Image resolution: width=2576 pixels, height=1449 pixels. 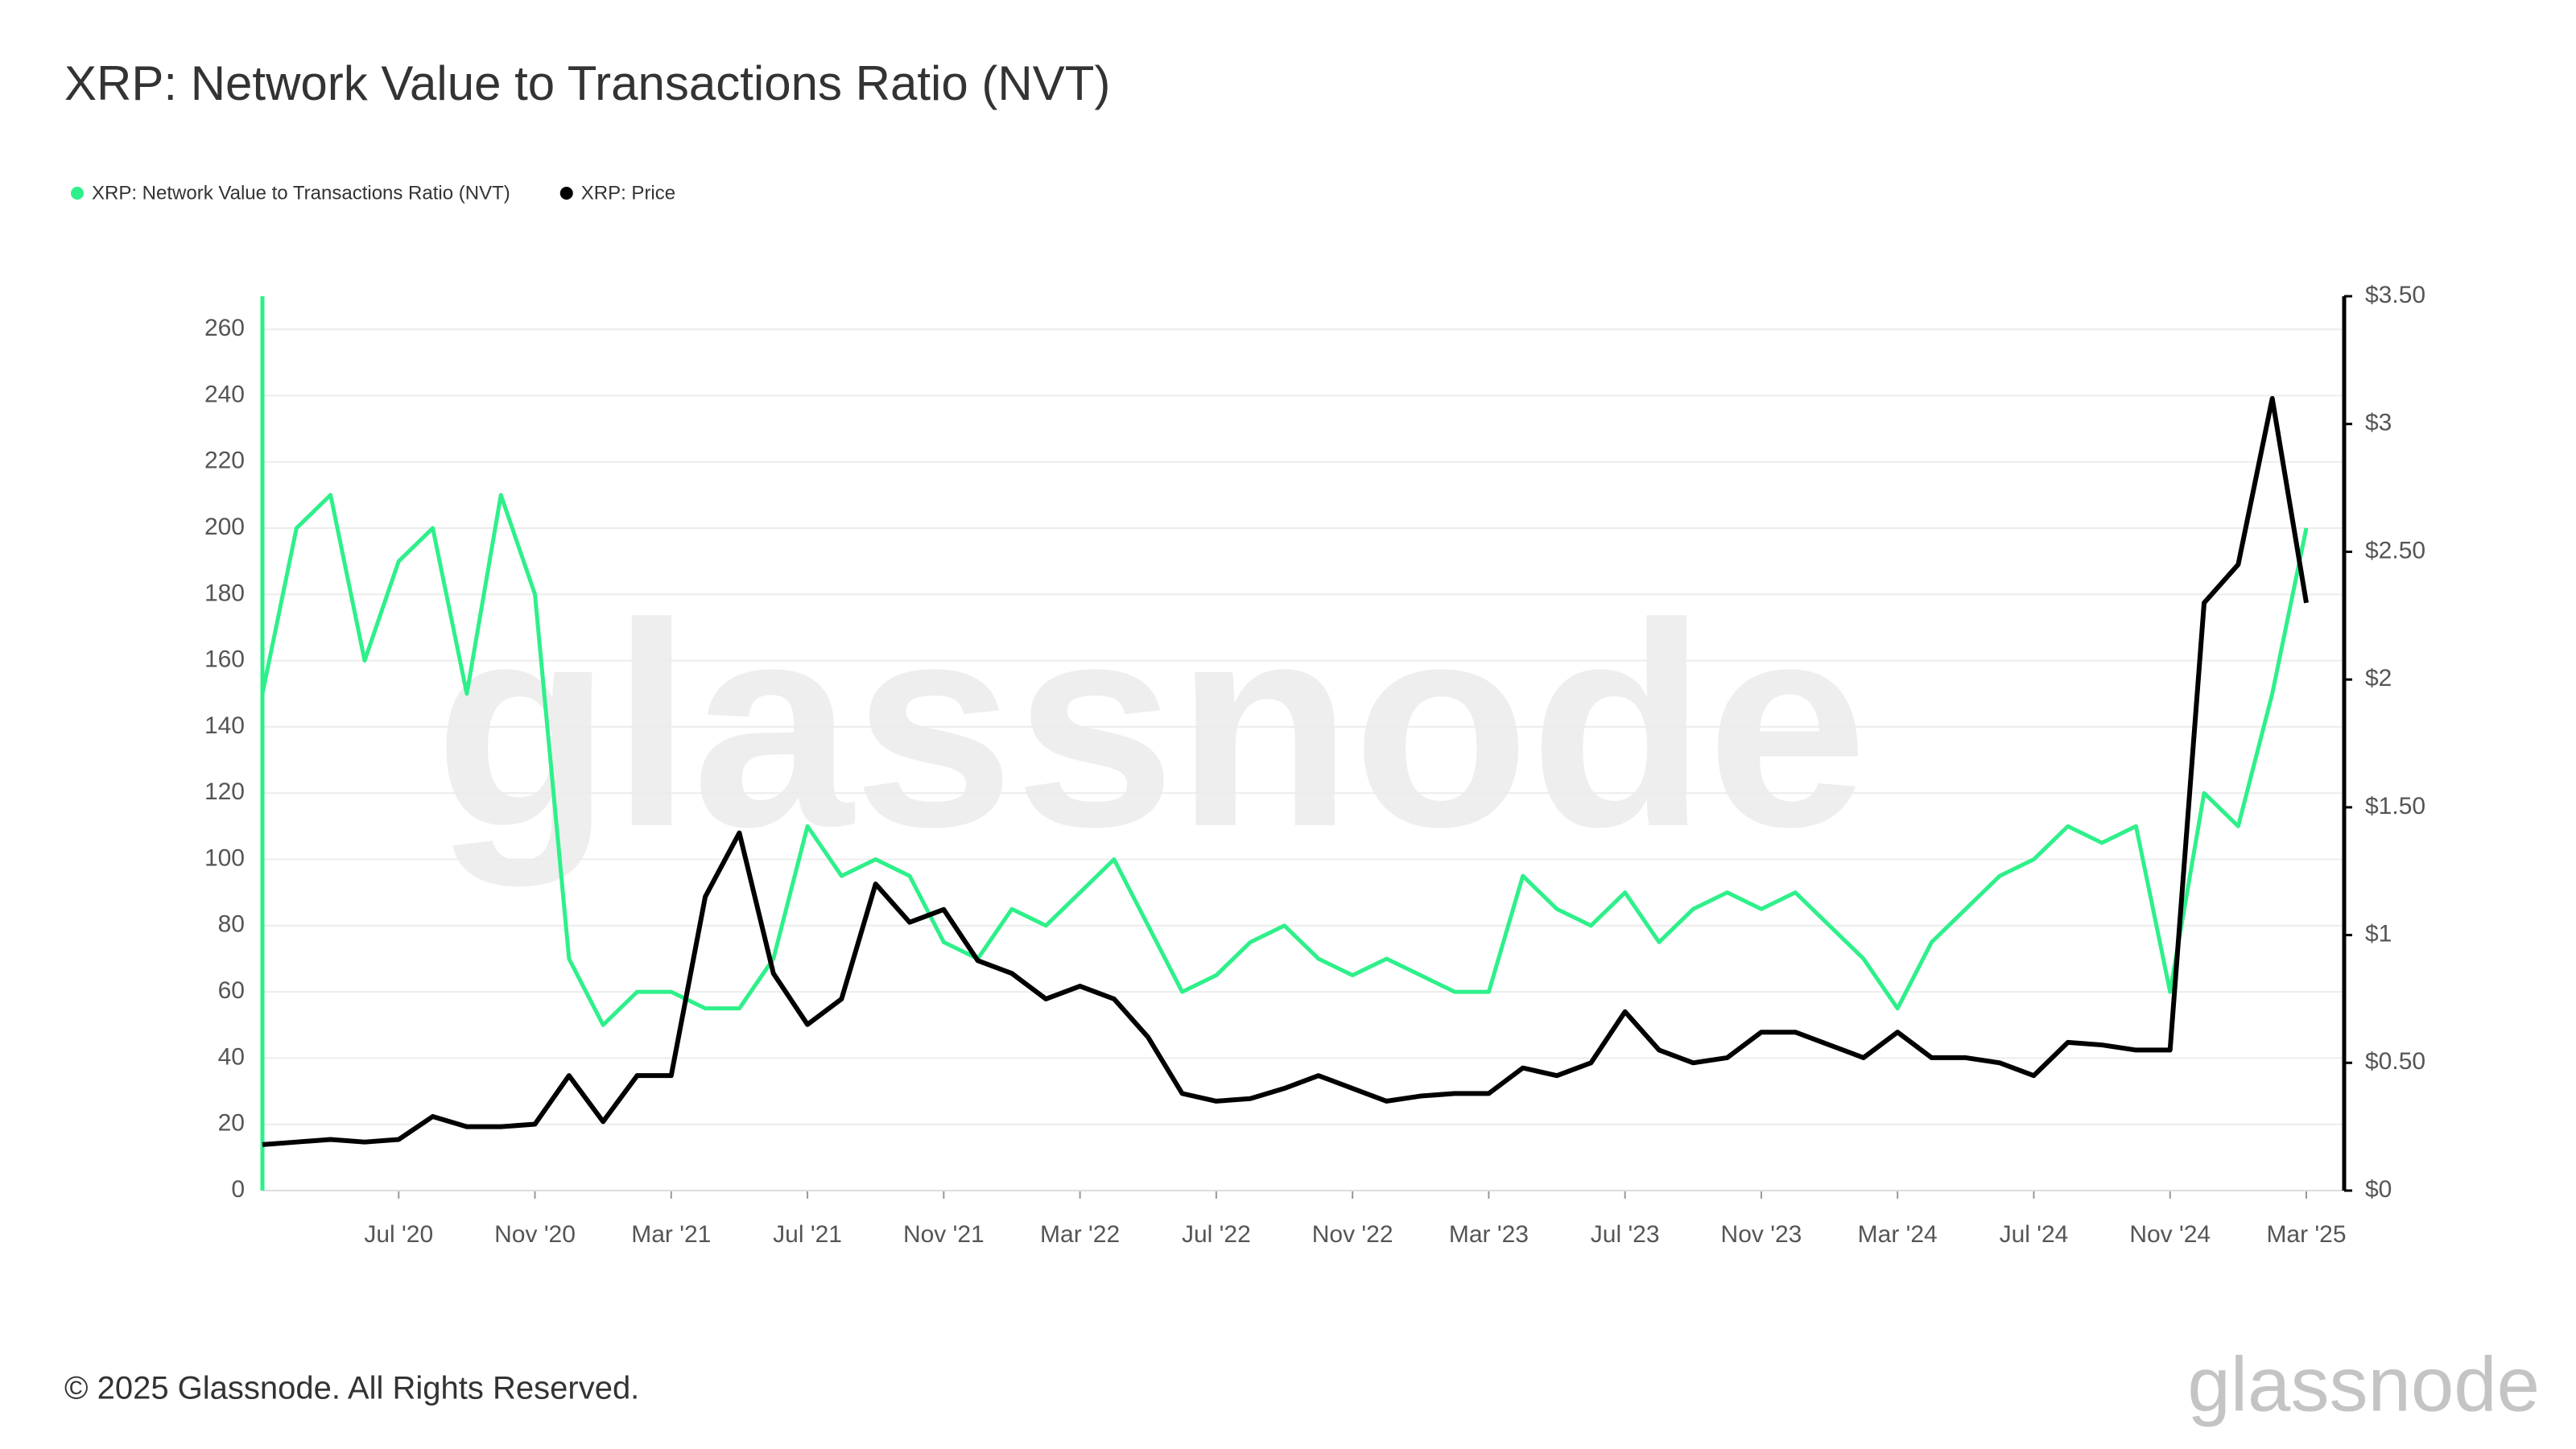 What do you see at coordinates (2395, 295) in the screenshot?
I see `y2-tick-label: $3.50` at bounding box center [2395, 295].